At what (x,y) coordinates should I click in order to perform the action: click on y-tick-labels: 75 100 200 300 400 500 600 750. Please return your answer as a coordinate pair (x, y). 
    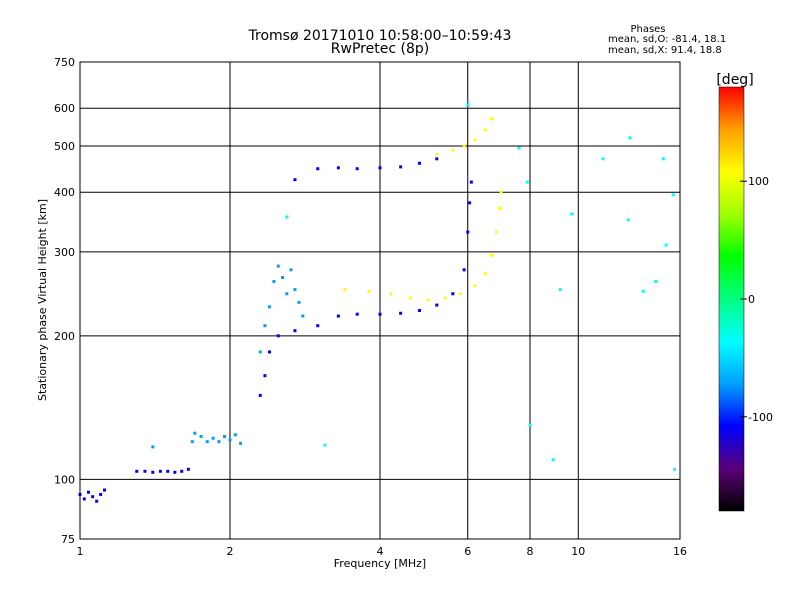
    Looking at the image, I should click on (64, 301).